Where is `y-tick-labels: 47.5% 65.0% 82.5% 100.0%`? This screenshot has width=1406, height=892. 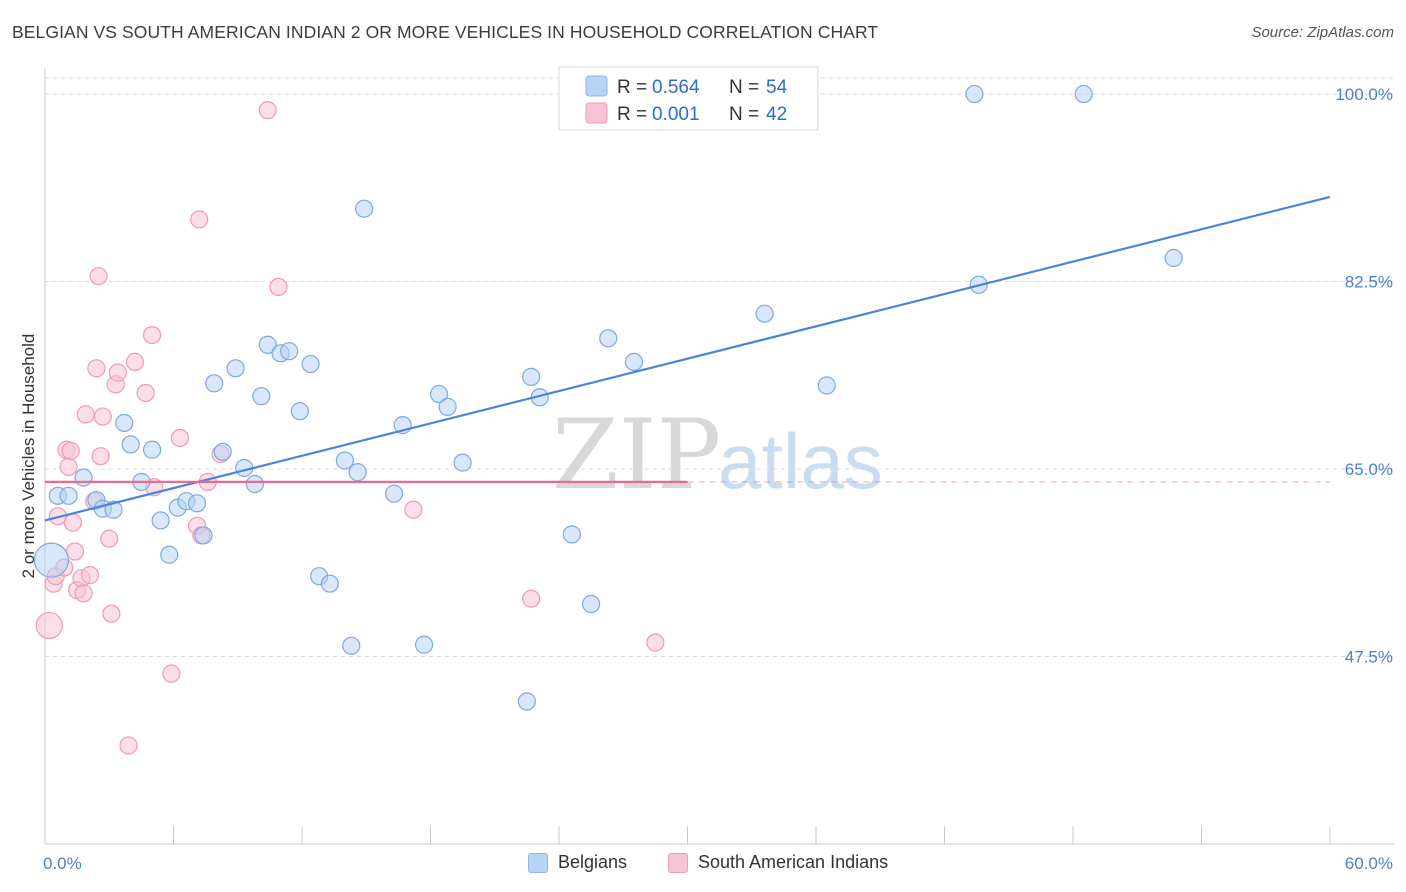 y-tick-labels: 47.5% 65.0% 82.5% 100.0% is located at coordinates (1364, 375).